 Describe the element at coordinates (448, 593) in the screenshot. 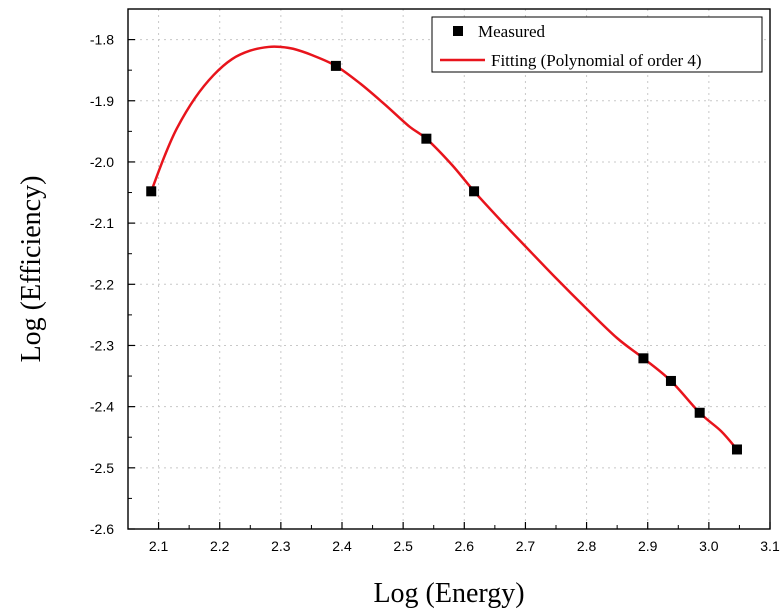

I see `x-axis-title: Log (Energy)` at that location.